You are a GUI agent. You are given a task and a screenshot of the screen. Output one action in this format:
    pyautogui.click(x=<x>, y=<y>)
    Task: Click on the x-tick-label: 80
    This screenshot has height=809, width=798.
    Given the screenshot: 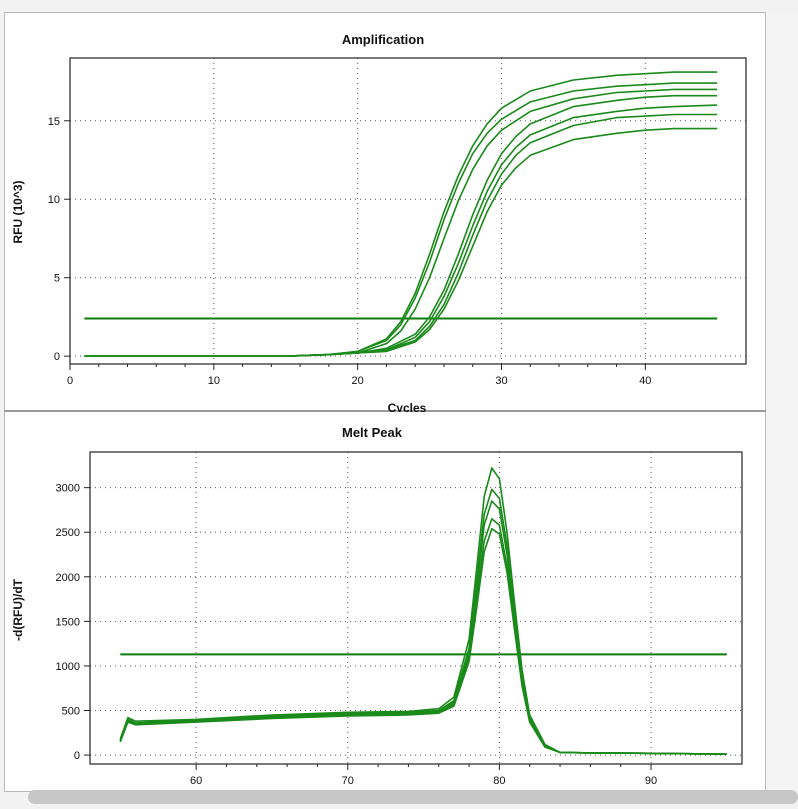 What is the action you would take?
    pyautogui.click(x=499, y=781)
    